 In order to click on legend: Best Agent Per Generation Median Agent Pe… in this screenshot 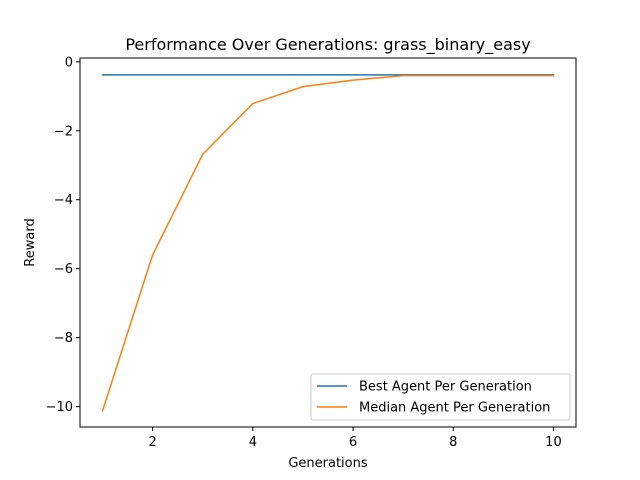, I will do `click(440, 397)`.